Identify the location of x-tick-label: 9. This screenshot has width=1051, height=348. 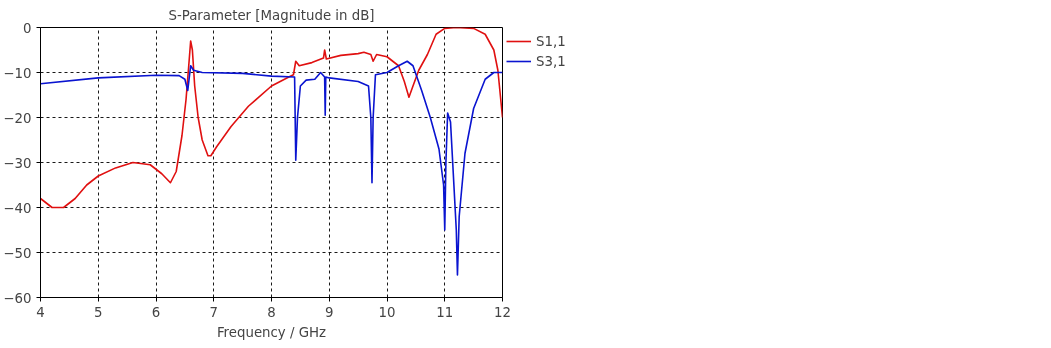
(329, 312).